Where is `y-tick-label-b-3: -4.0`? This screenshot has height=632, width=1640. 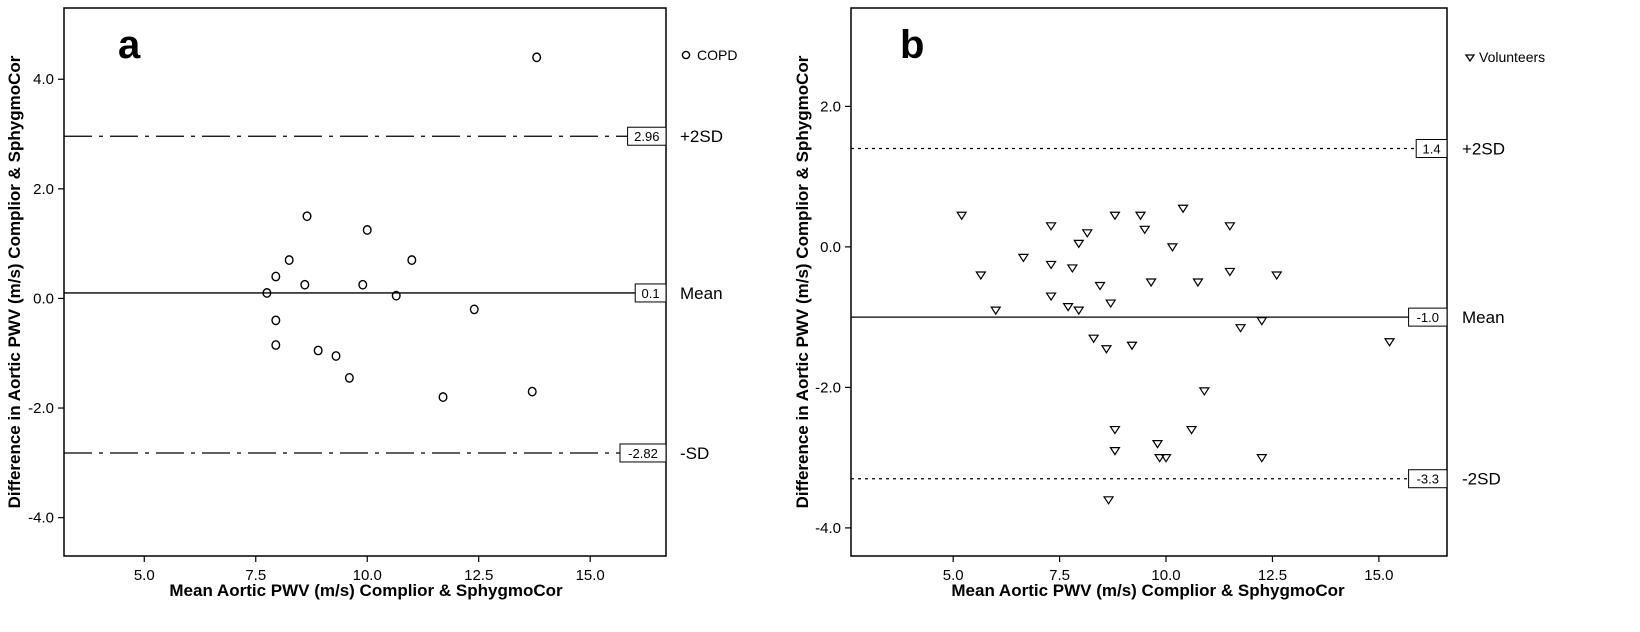 y-tick-label-b-3: -4.0 is located at coordinates (828, 528).